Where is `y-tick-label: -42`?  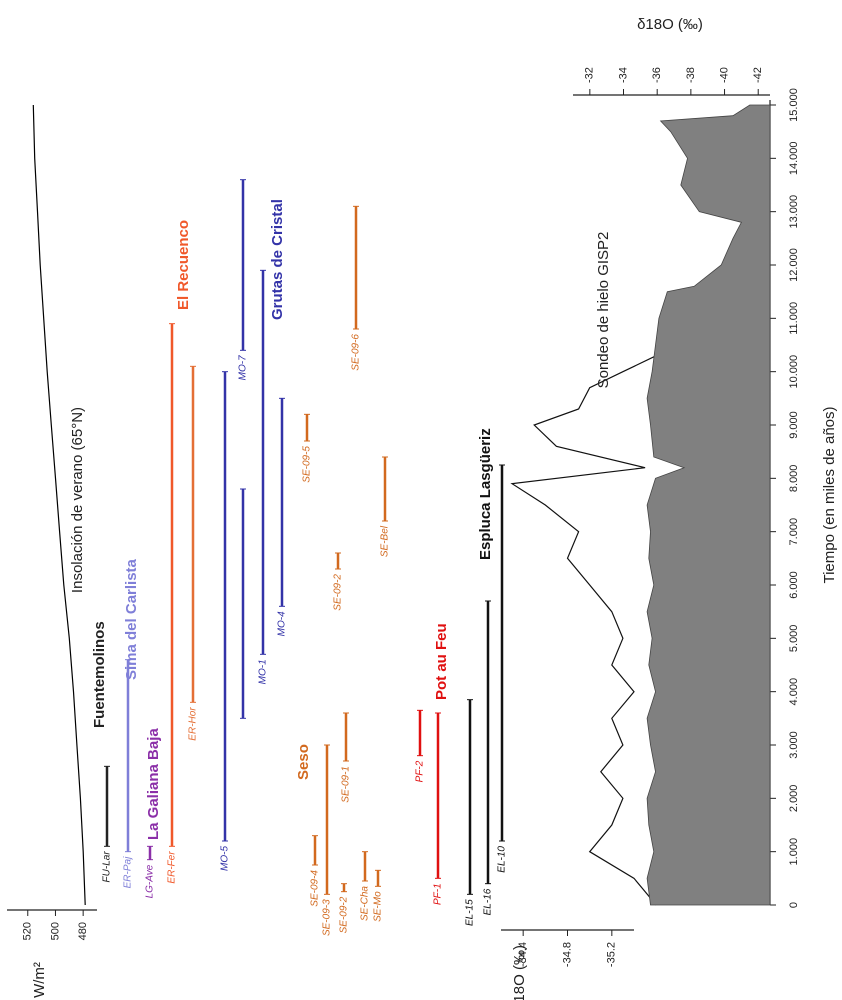 y-tick-label: -42 is located at coordinates (758, 75).